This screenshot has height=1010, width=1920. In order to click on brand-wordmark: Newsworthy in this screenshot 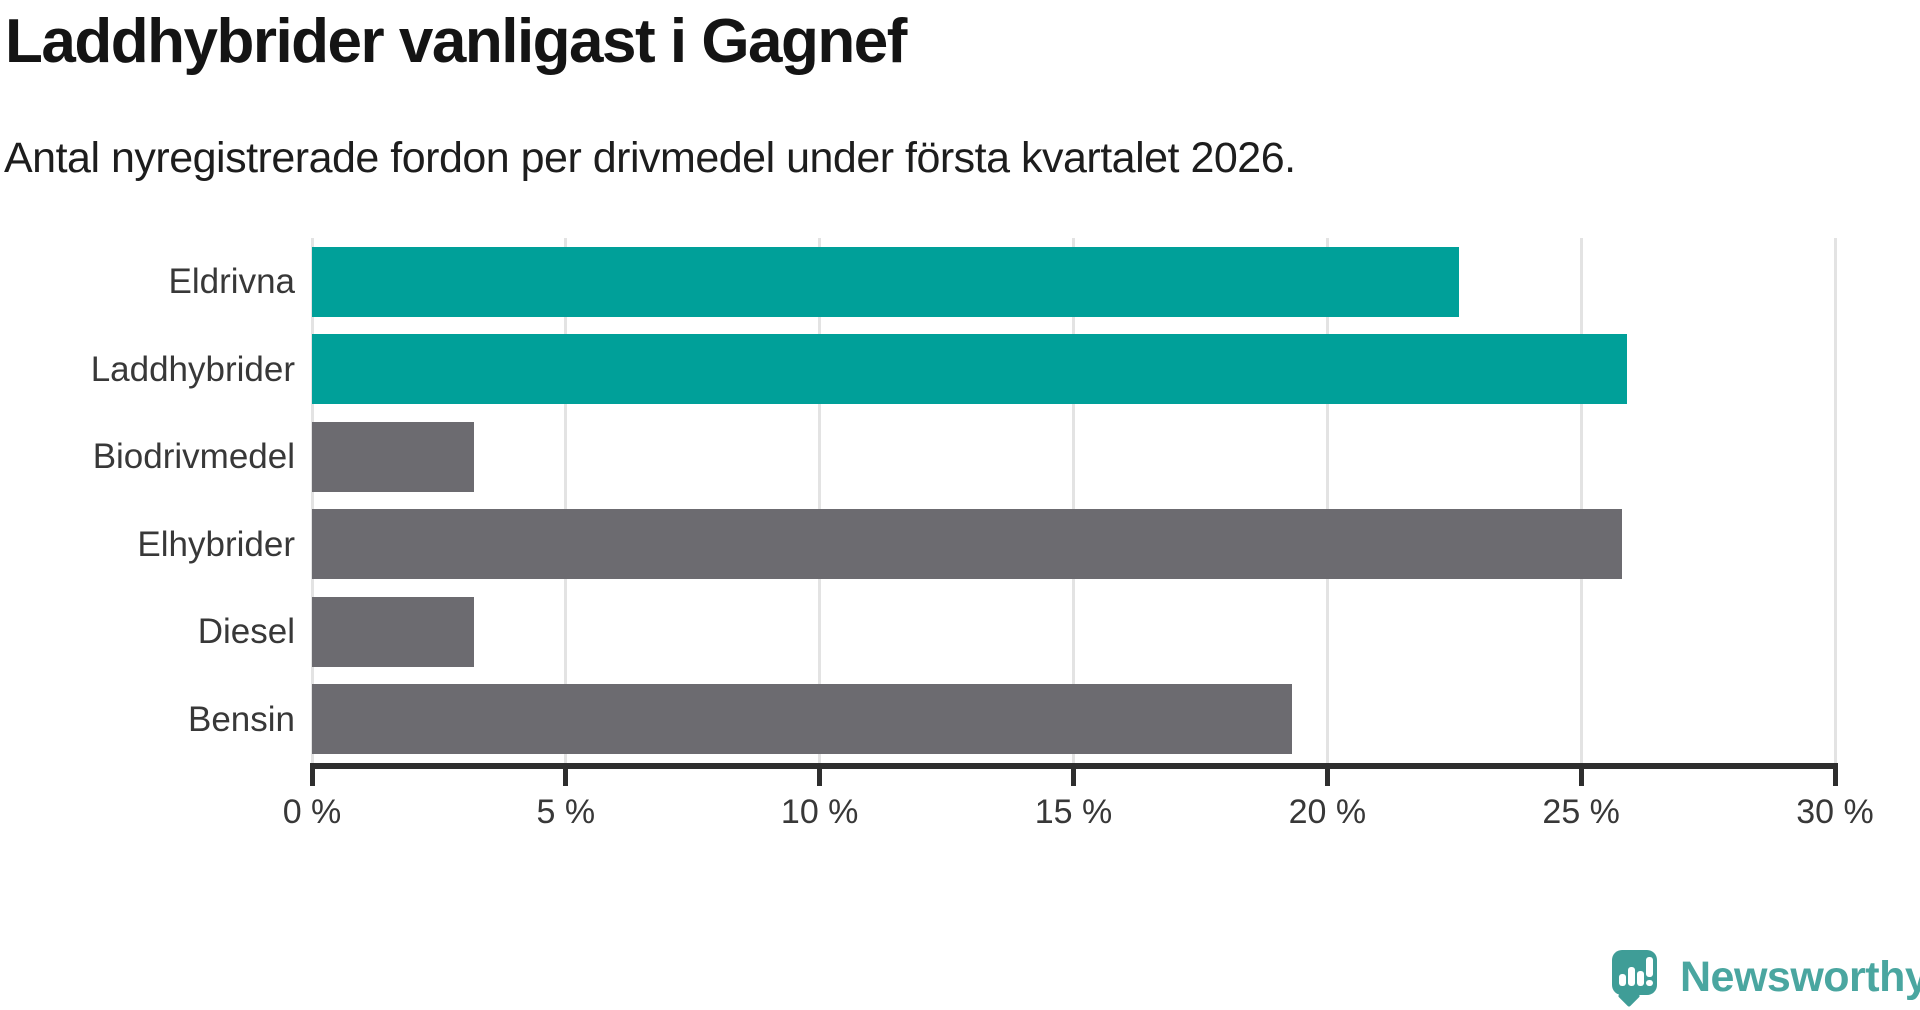, I will do `click(1800, 977)`.